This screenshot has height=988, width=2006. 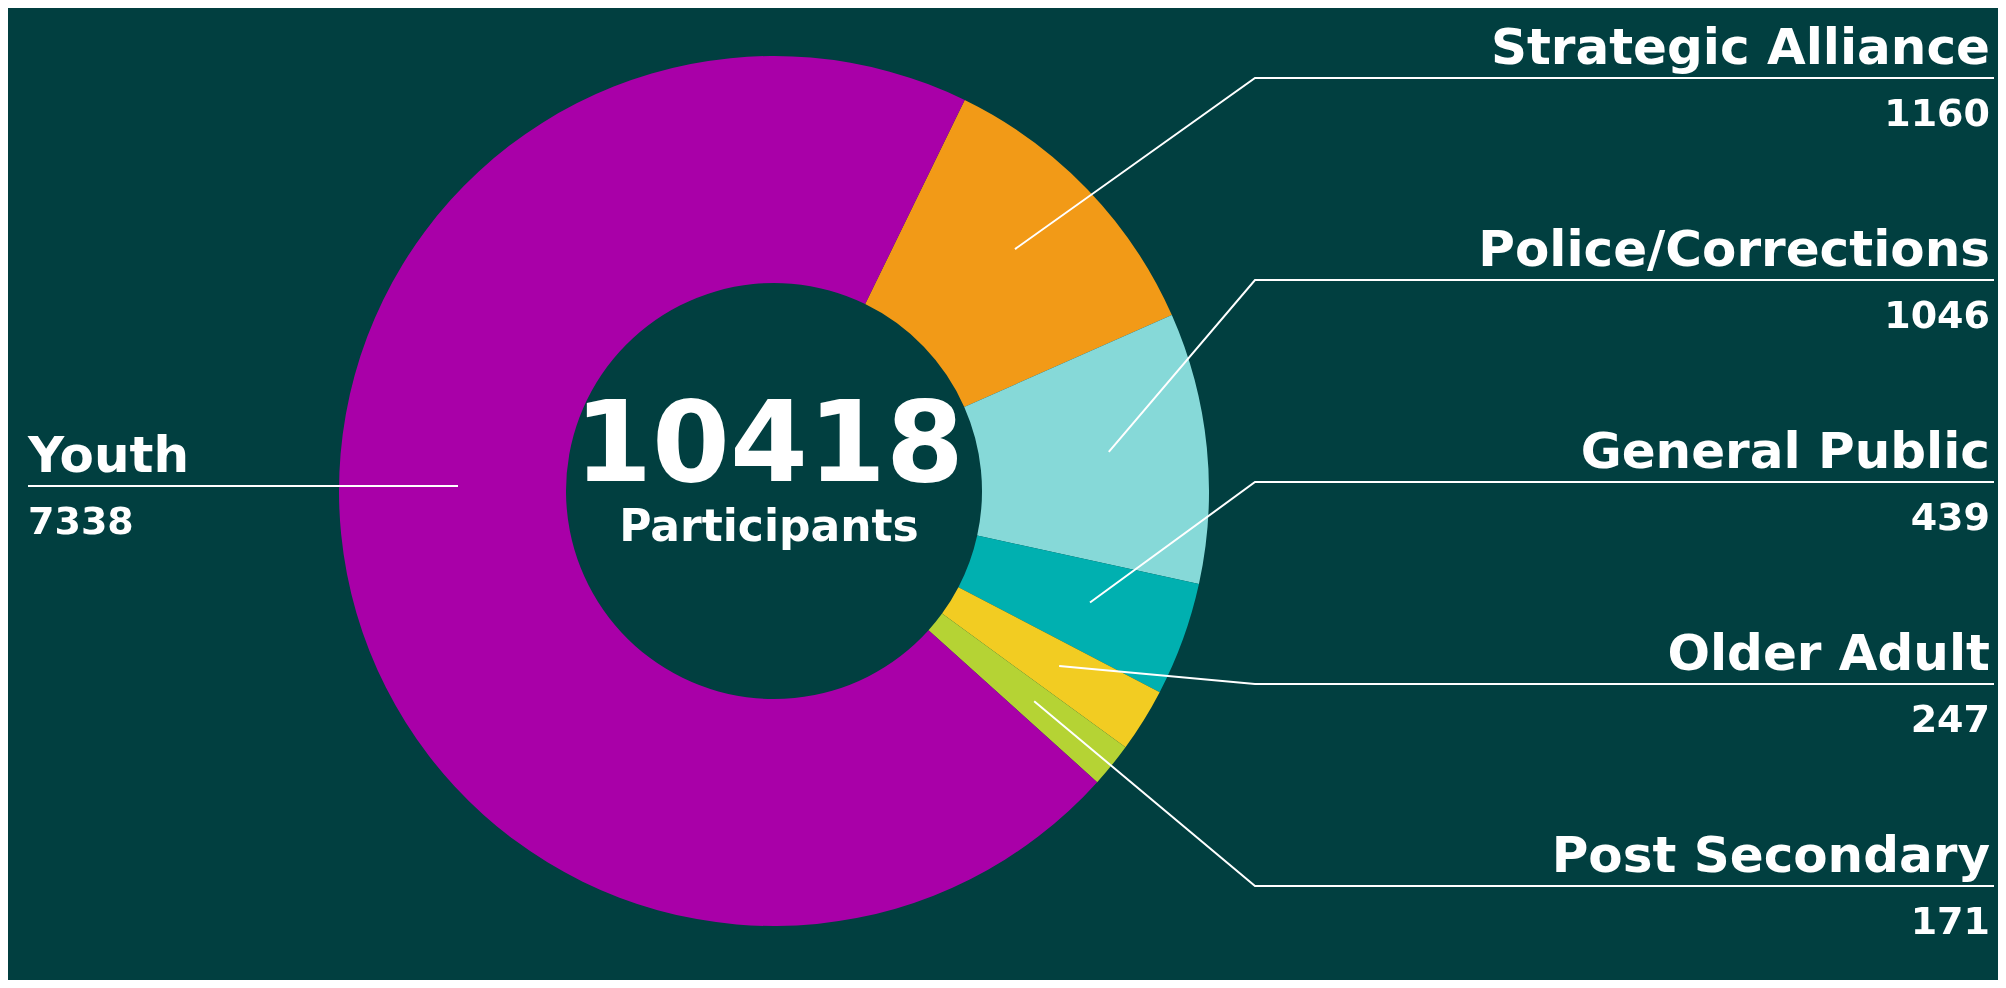 What do you see at coordinates (1950, 921) in the screenshot?
I see `data-label: 171` at bounding box center [1950, 921].